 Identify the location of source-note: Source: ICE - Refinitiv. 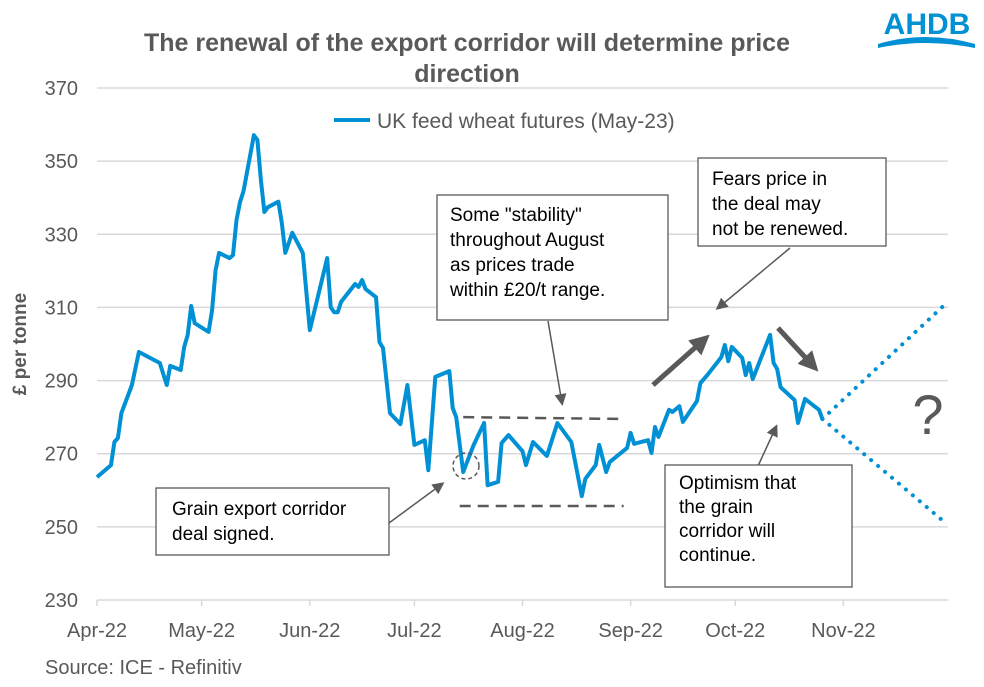
(143, 668).